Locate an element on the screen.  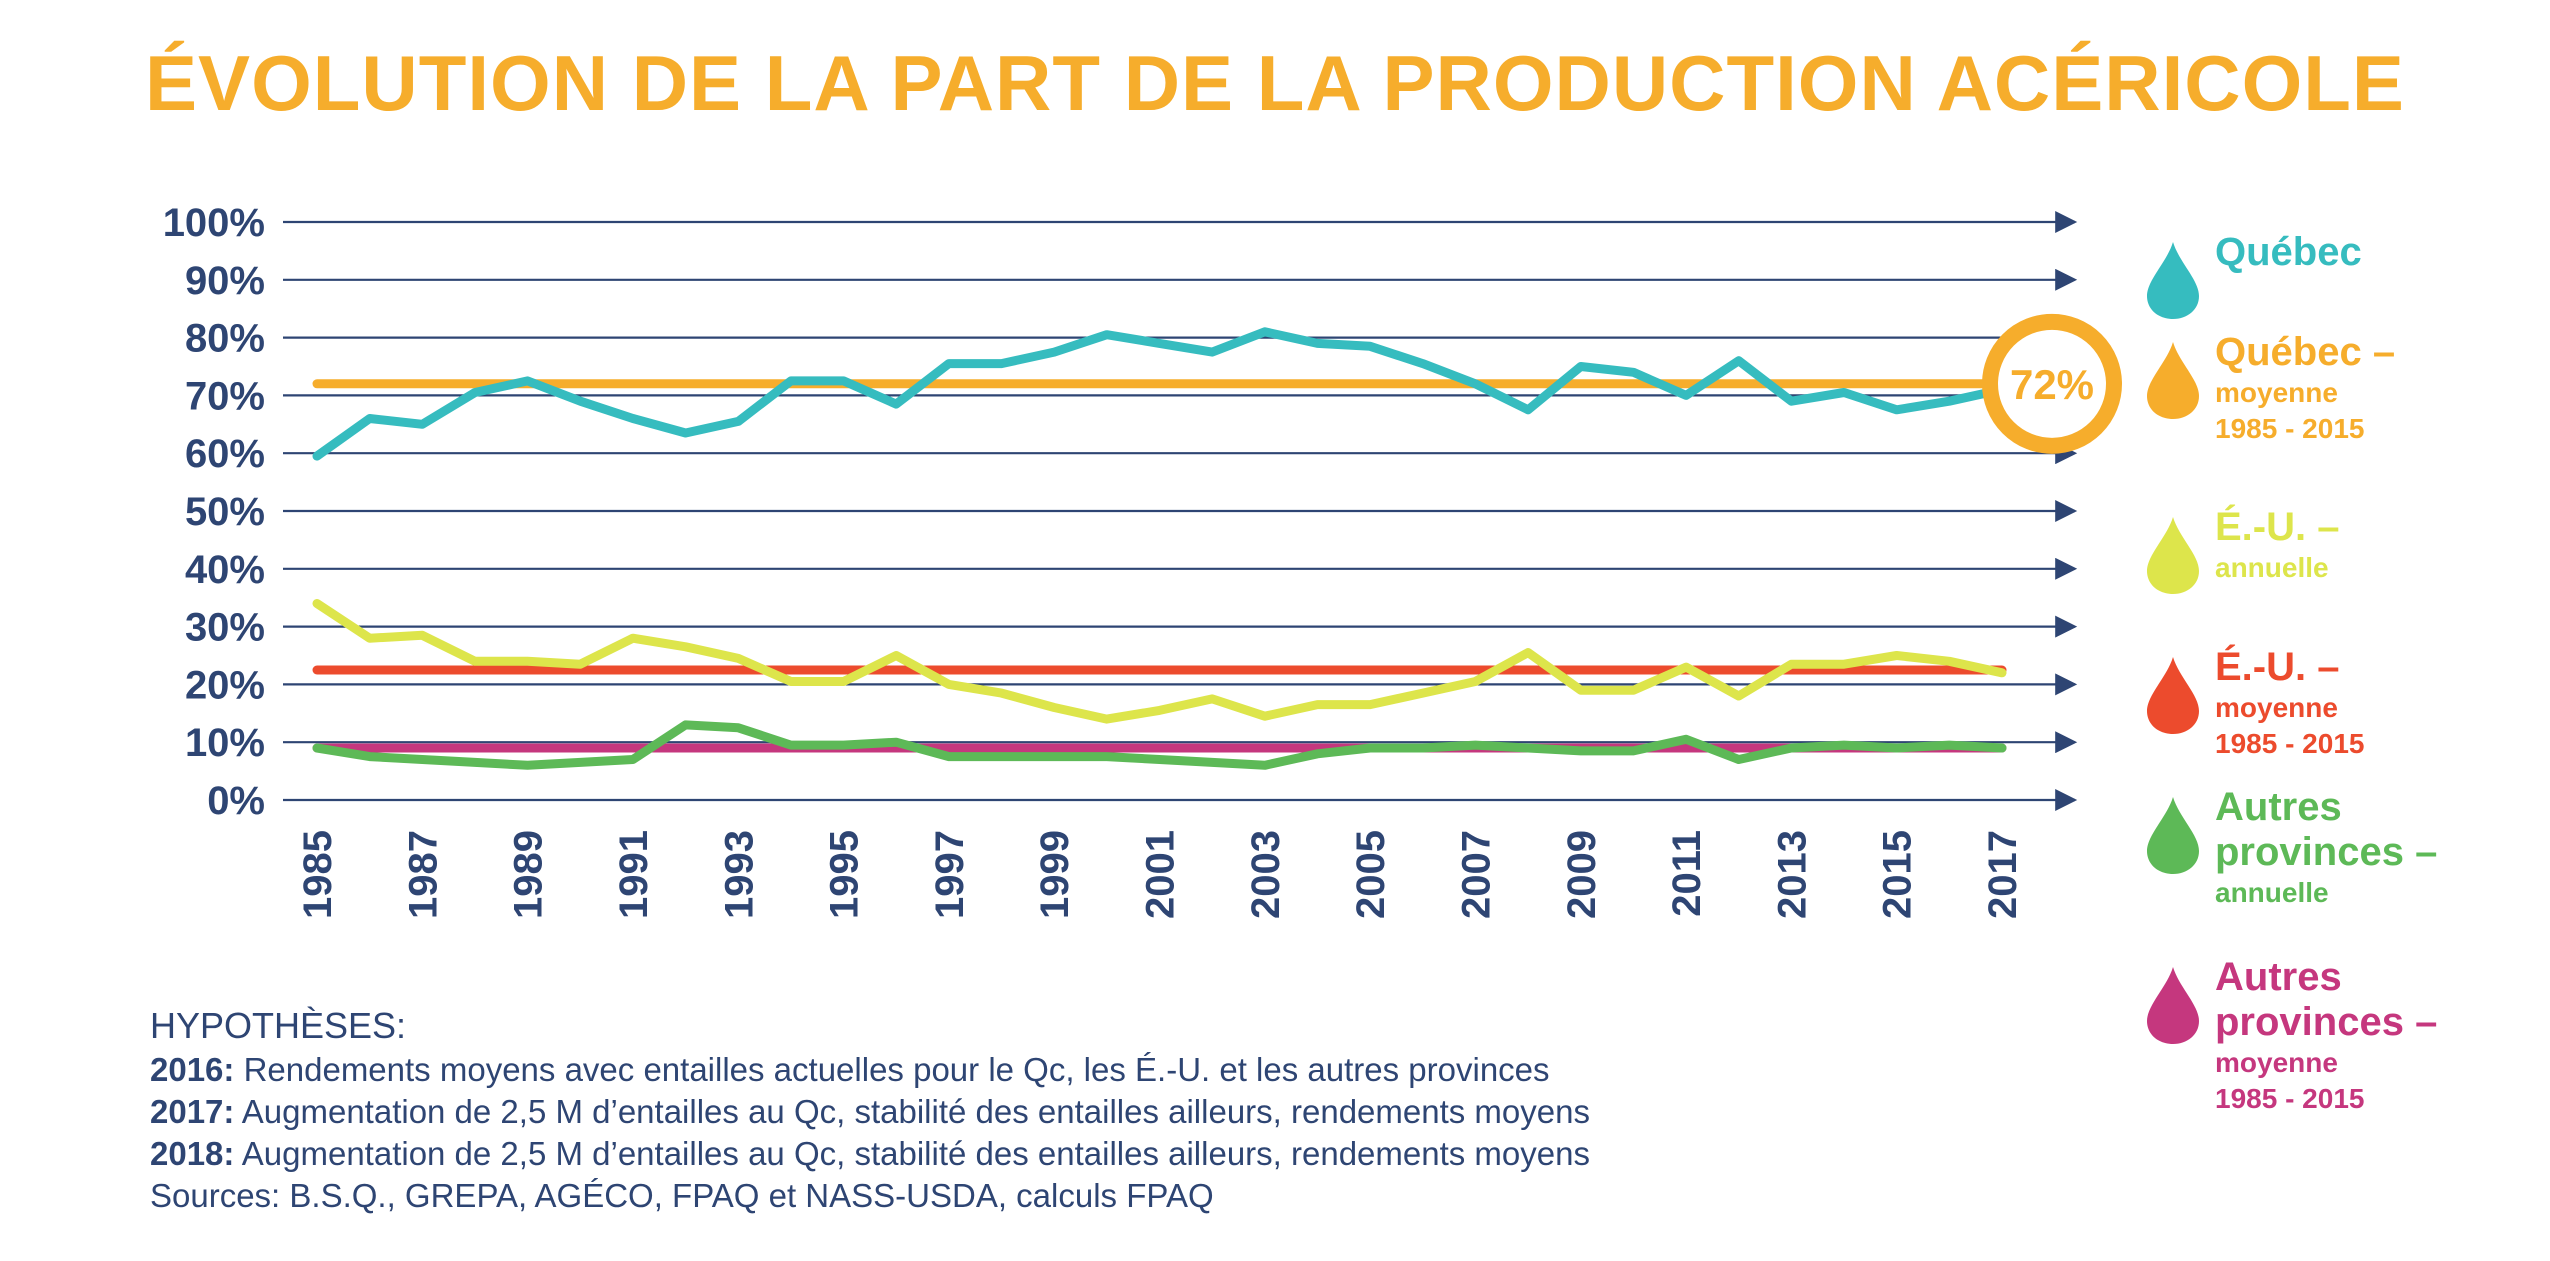
x-tick-label: 2011 is located at coordinates (1687, 873).